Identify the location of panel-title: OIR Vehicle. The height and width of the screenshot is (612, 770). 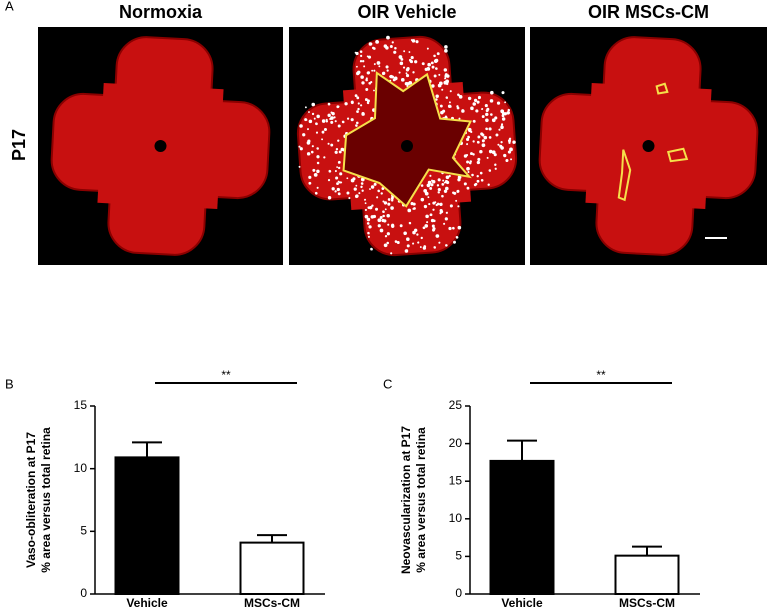
(406, 12).